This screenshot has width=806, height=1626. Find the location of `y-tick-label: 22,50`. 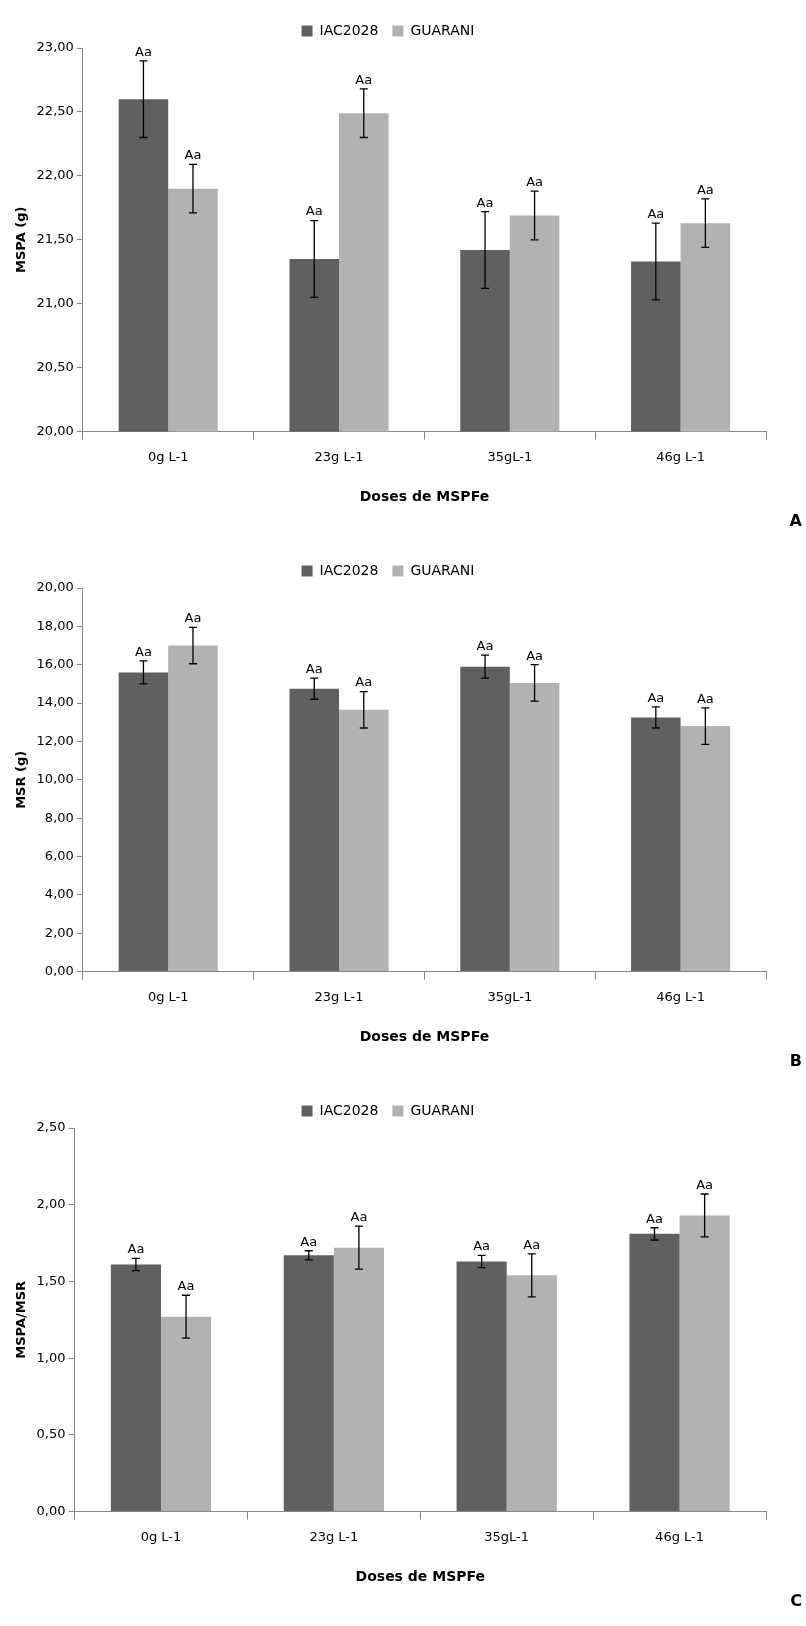

y-tick-label: 22,50 is located at coordinates (55, 111).